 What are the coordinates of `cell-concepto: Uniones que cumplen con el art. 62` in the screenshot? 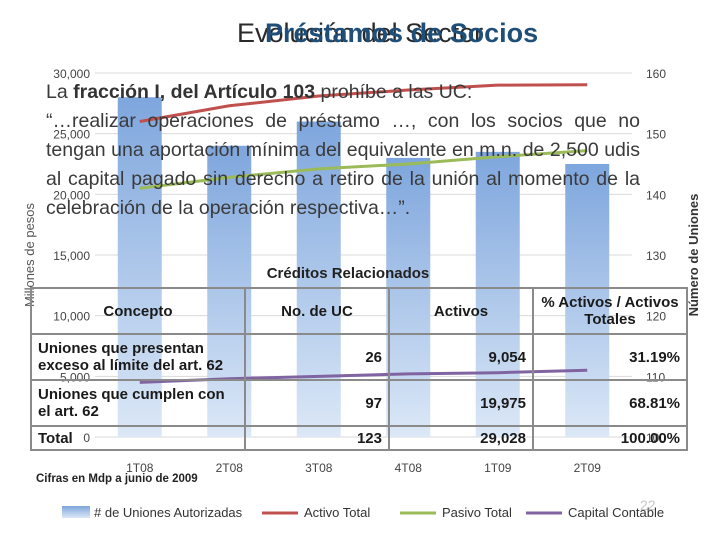 It's located at (138, 403).